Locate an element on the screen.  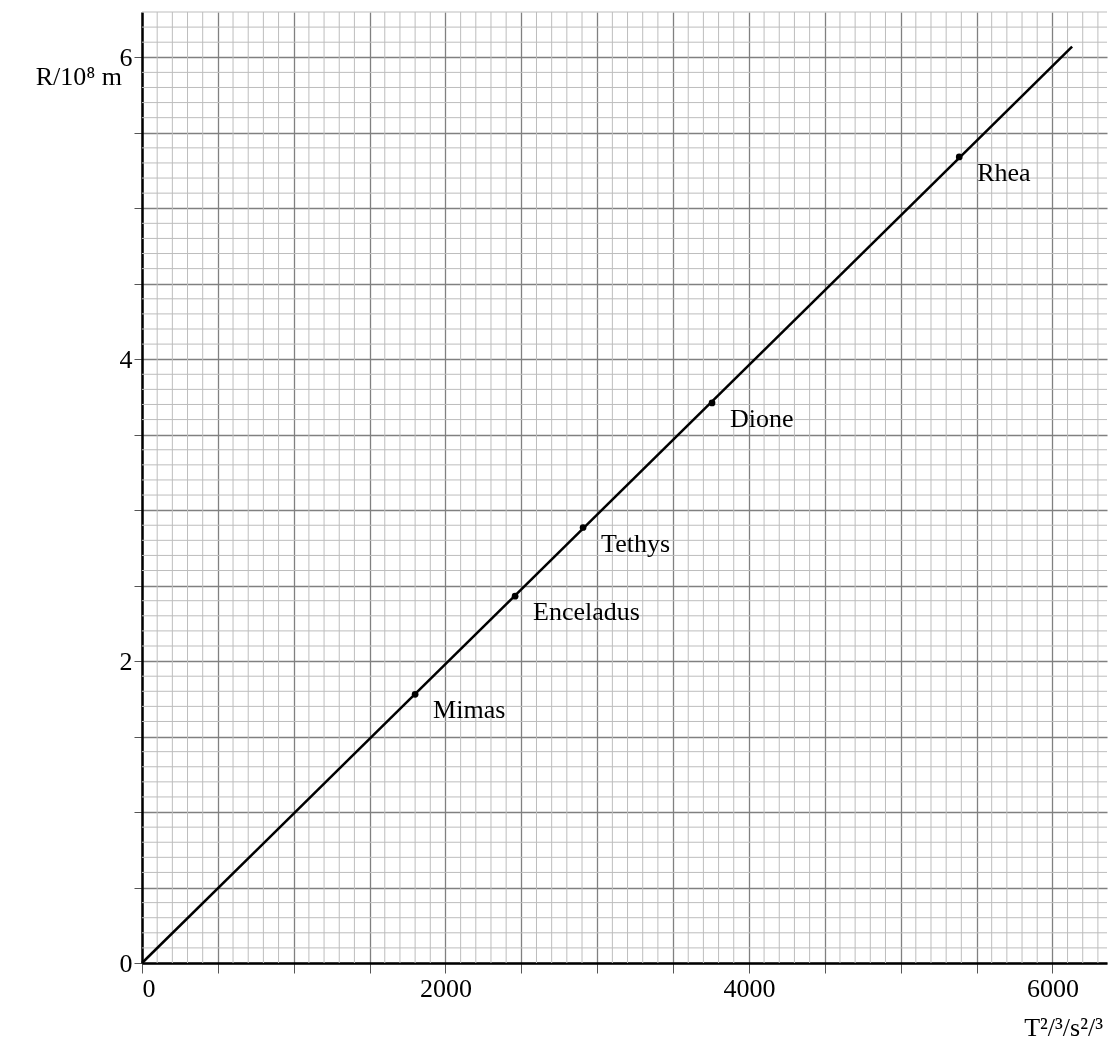
x-tick-label: 6000 is located at coordinates (1052, 988).